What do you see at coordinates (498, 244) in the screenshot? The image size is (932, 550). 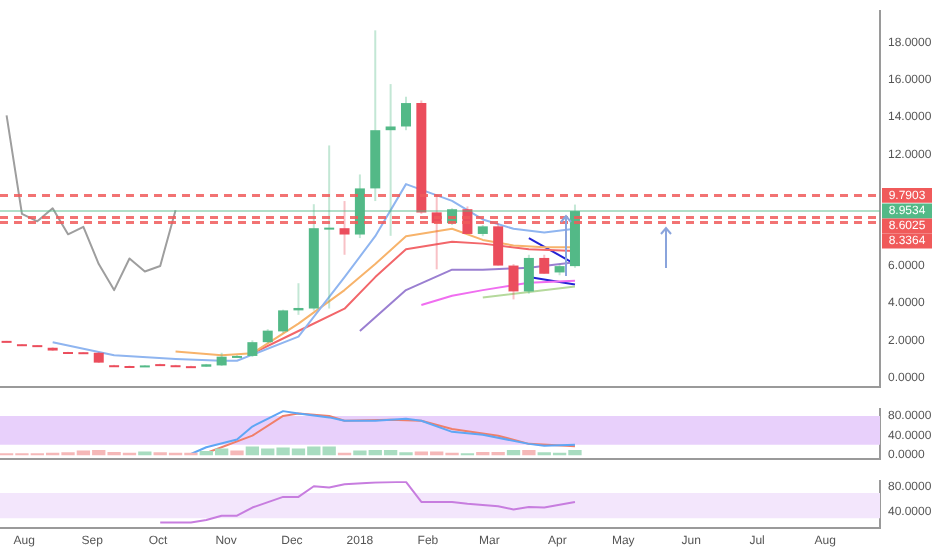 I see `candlestick` at bounding box center [498, 244].